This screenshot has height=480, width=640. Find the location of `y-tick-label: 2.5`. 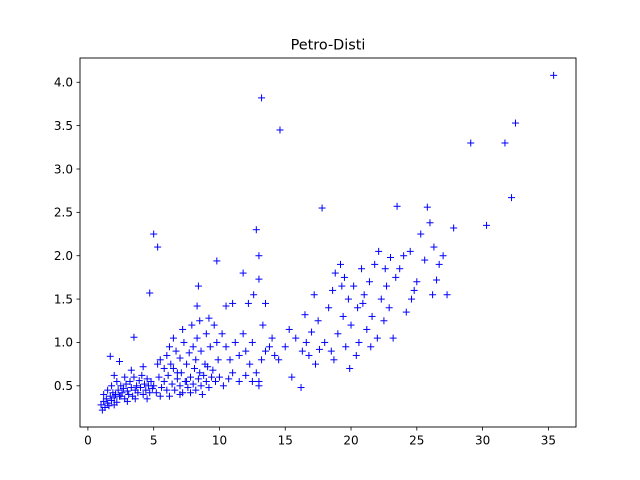

y-tick-label: 2.5 is located at coordinates (63, 213).